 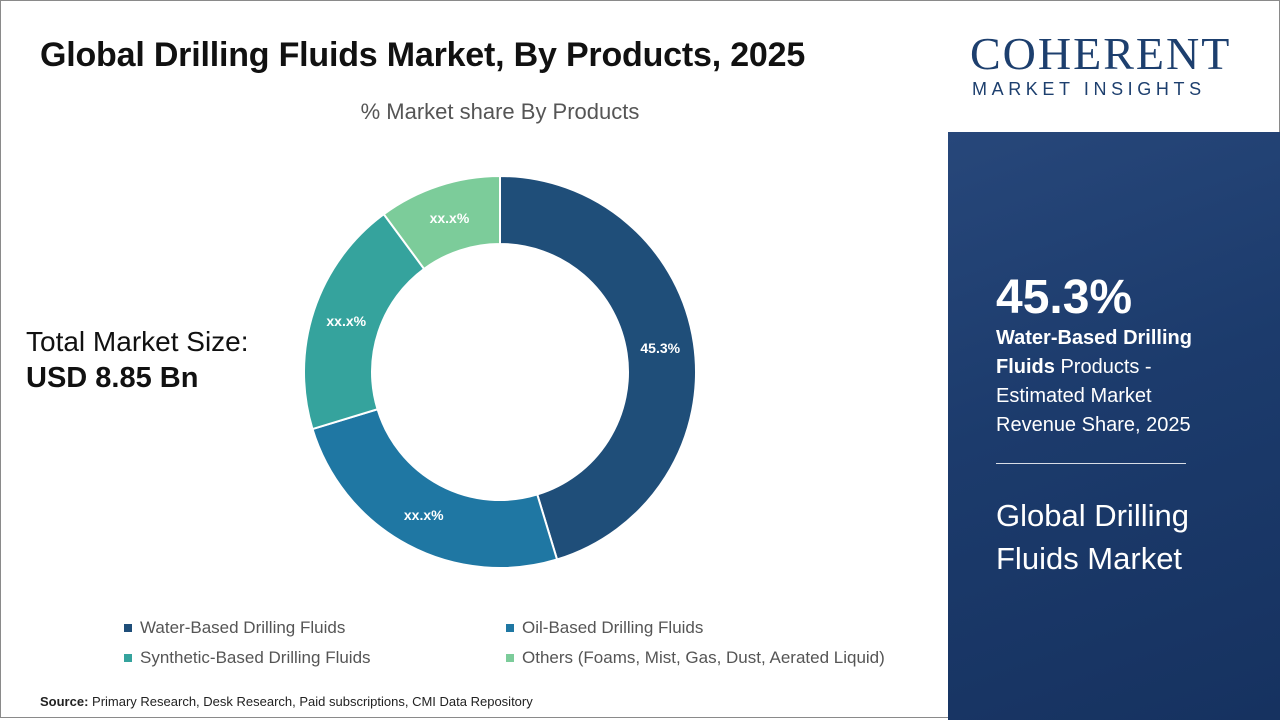 What do you see at coordinates (1094, 352) in the screenshot?
I see `highlight-segment-name: Water-Based Drilling Fluids` at bounding box center [1094, 352].